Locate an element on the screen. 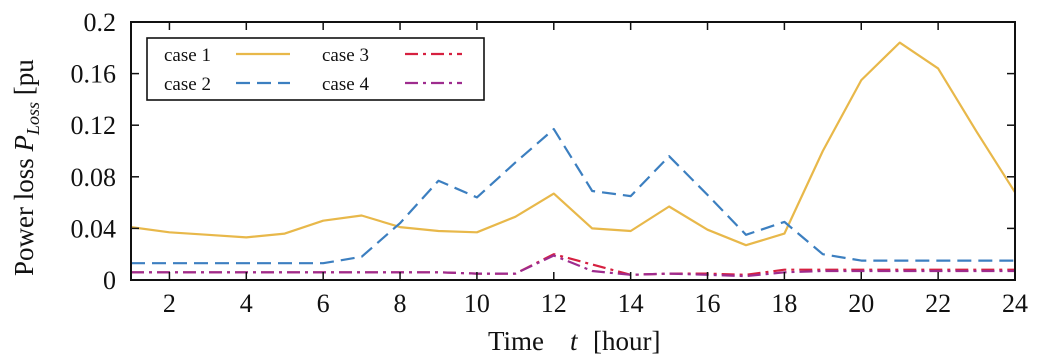  legend-box is located at coordinates (315, 69).